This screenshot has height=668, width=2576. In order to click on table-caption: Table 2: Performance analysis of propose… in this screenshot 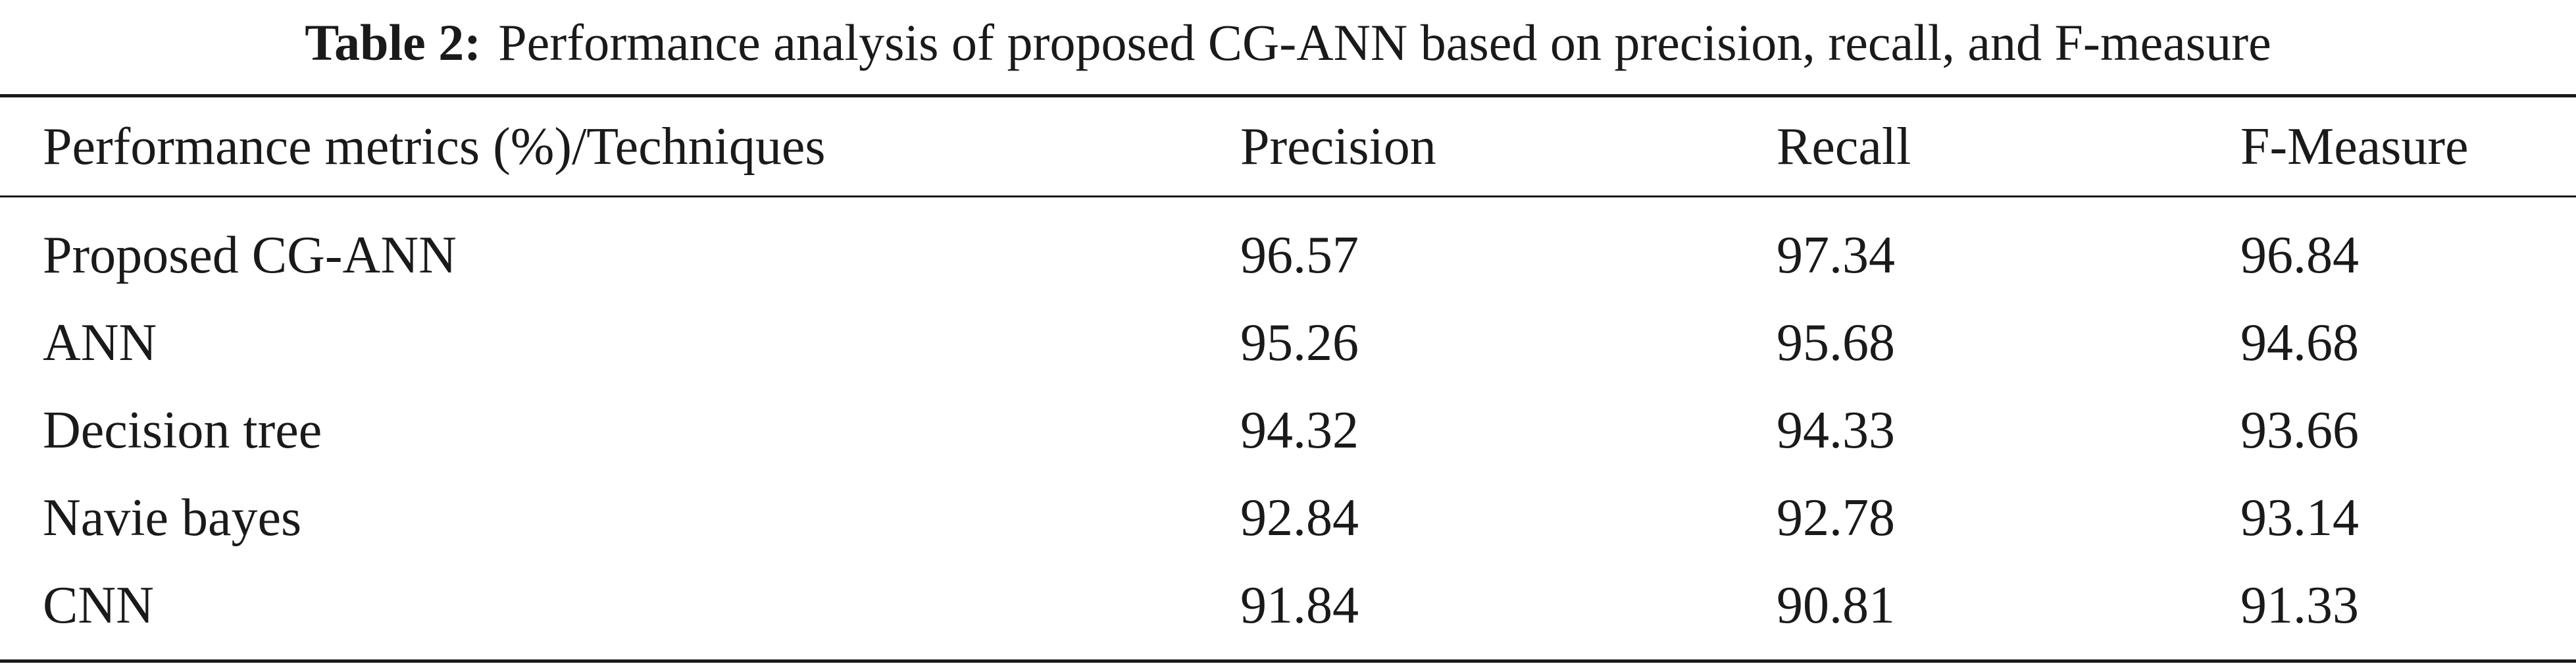, I will do `click(1288, 43)`.